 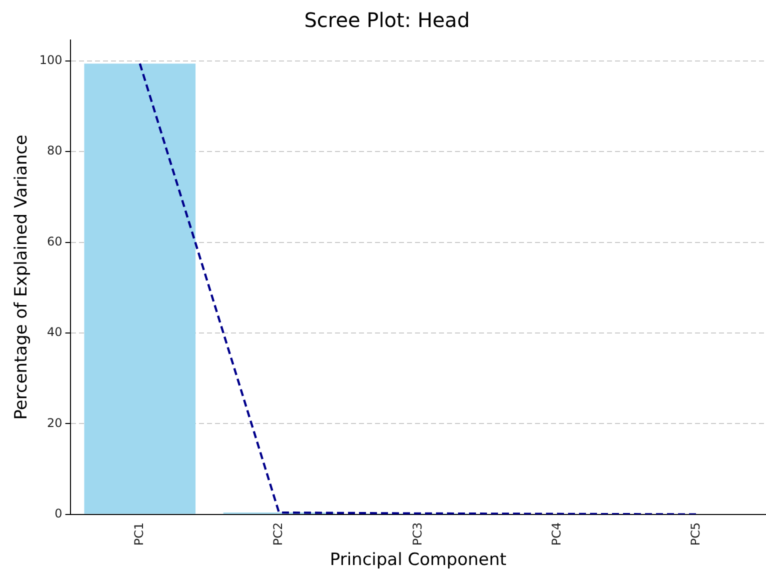 I want to click on y-tick-label: 20, so click(x=54, y=423).